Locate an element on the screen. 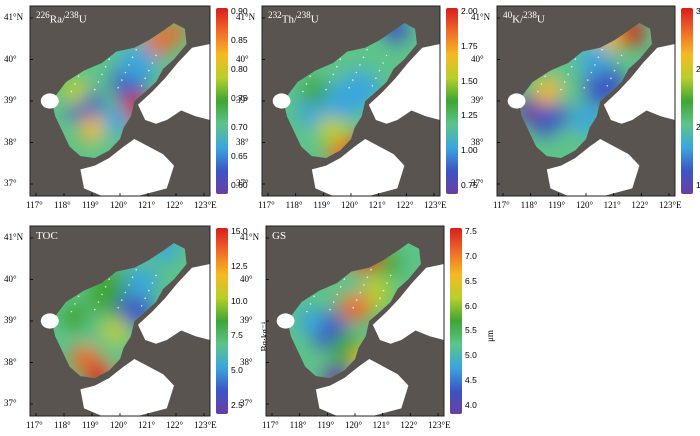 The width and height of the screenshot is (700, 436). colorbar-tick-label: 0.85 is located at coordinates (239, 40).